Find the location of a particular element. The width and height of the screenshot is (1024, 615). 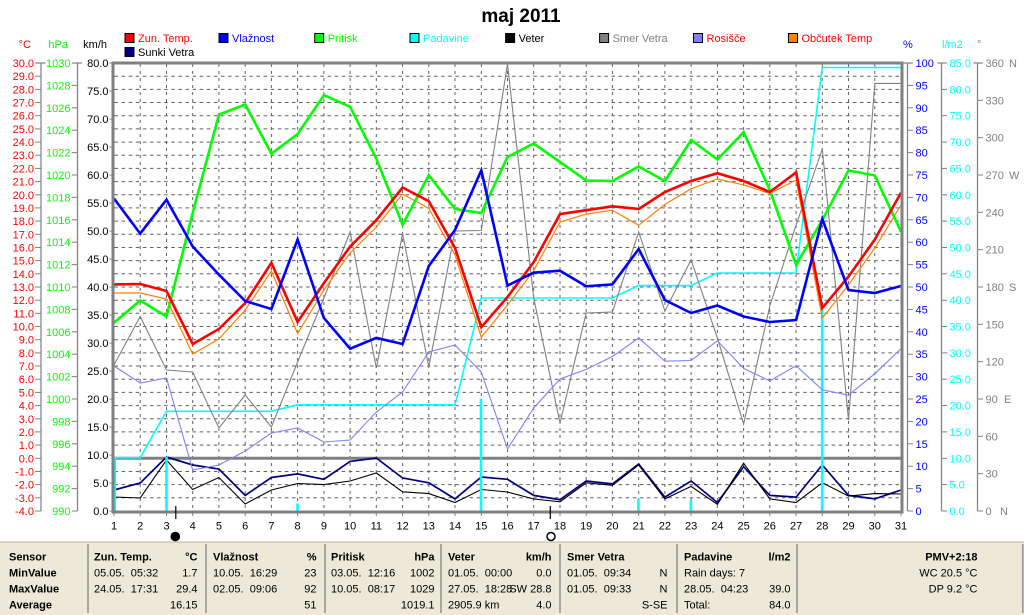

svg-text: 9 is located at coordinates (324, 527).